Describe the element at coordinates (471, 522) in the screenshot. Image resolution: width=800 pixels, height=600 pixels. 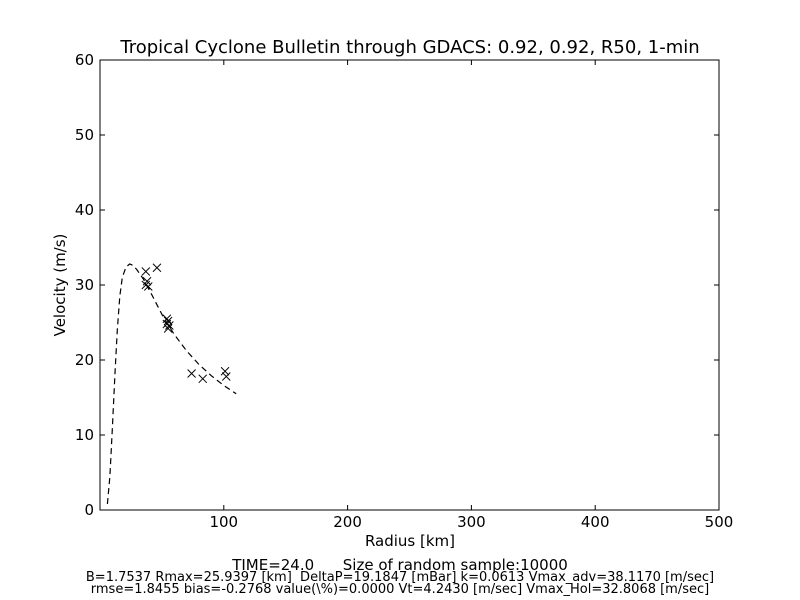
I see `x-tick-label: 300` at that location.